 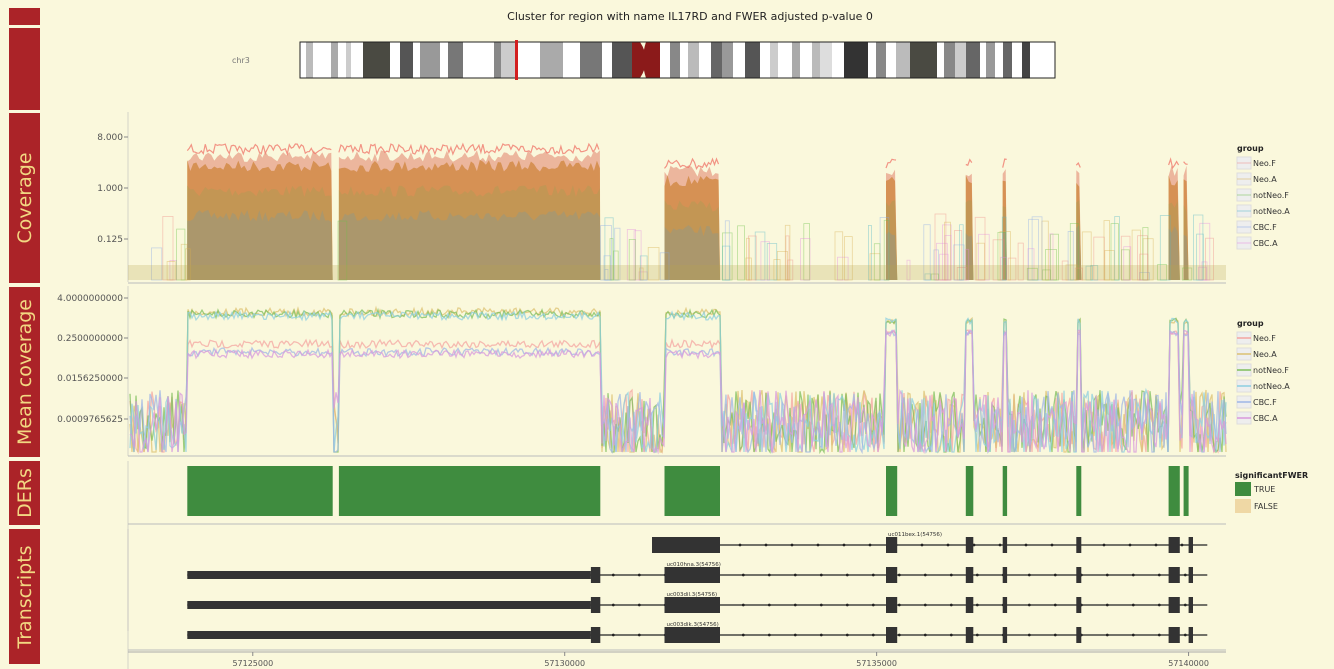 What do you see at coordinates (1264, 489) in the screenshot?
I see `ders-legend-label: TRUE` at bounding box center [1264, 489].